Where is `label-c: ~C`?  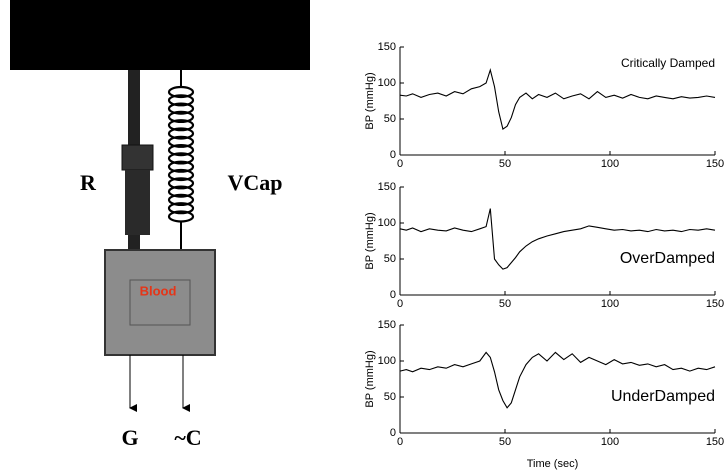 label-c: ~C is located at coordinates (187, 437).